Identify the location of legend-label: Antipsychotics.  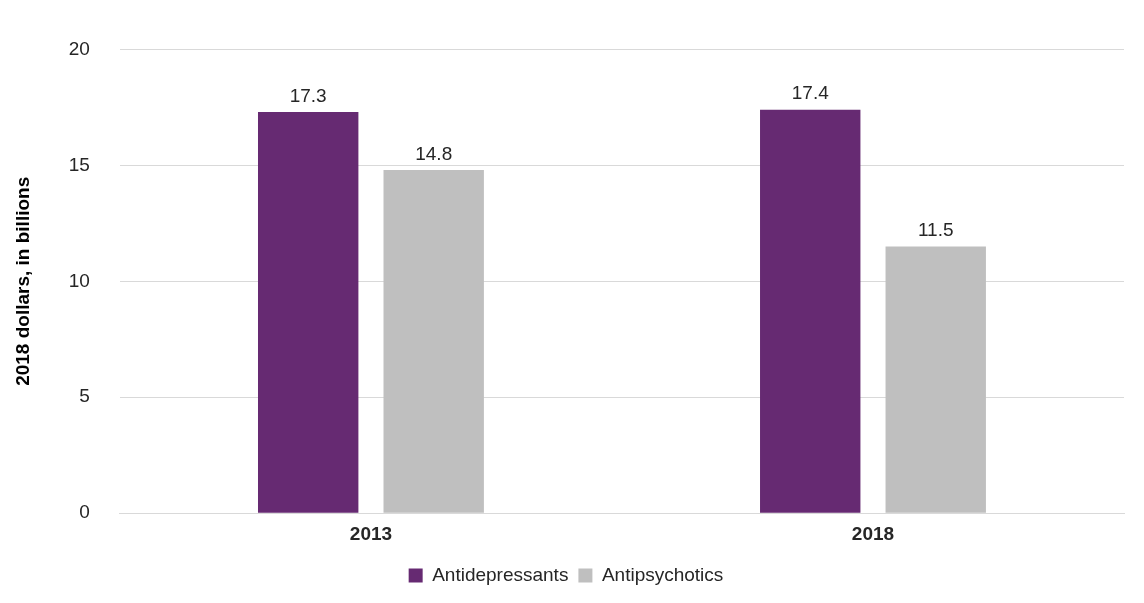
(662, 574).